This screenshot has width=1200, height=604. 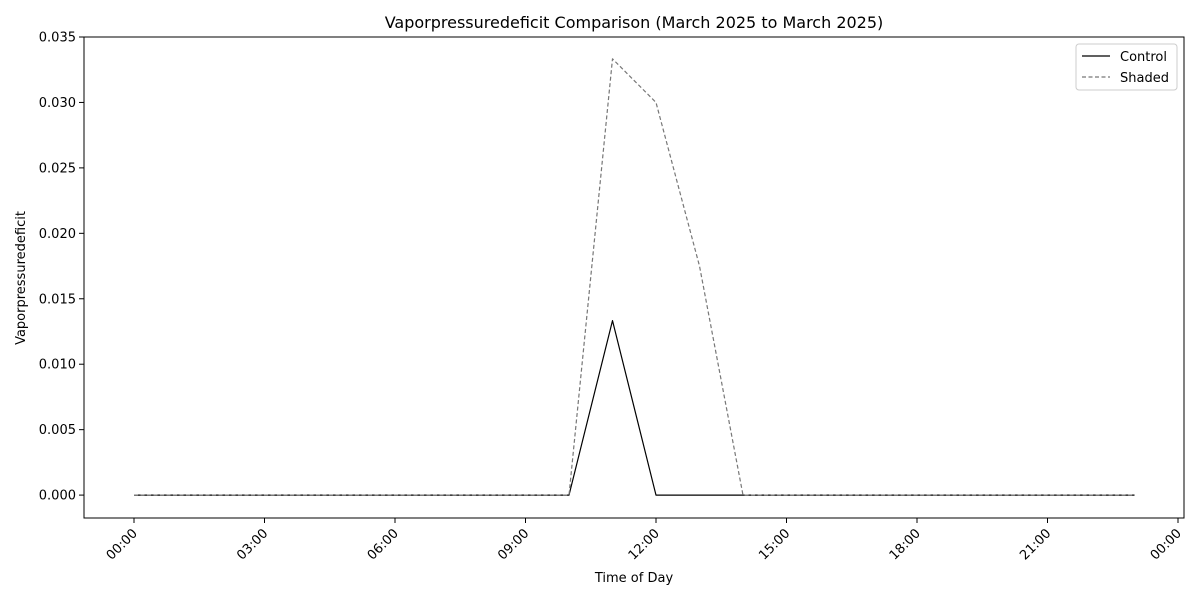 I want to click on legend-label-shaded: Shaded, so click(x=1144, y=78).